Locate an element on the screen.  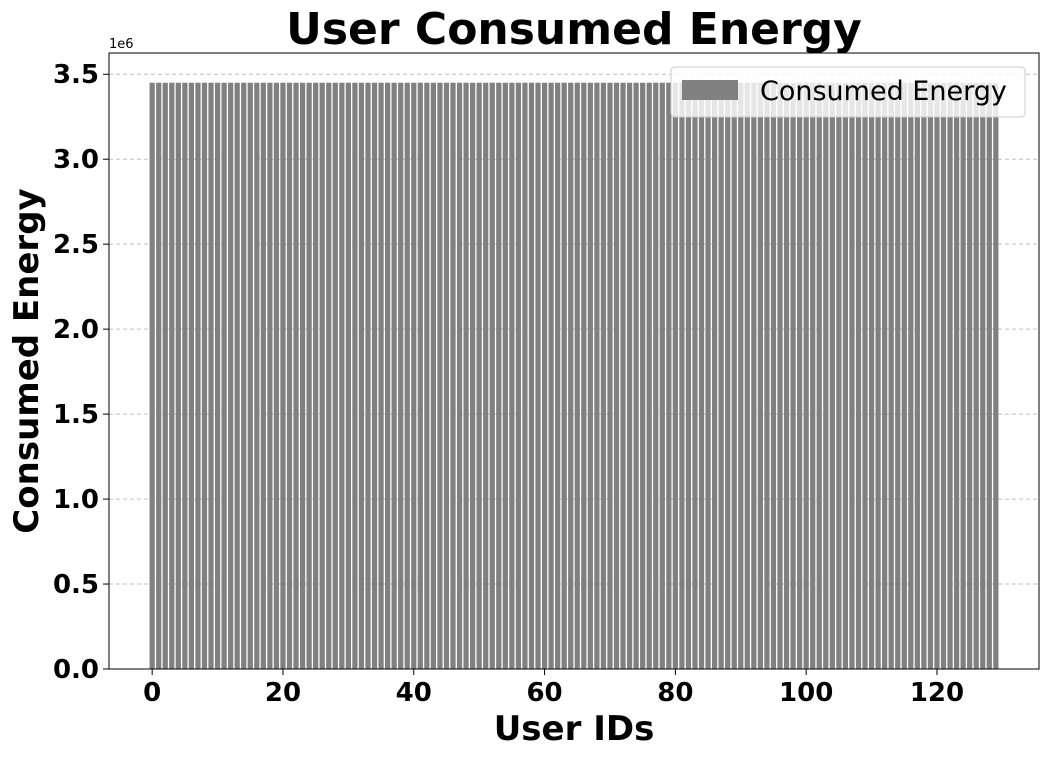
y-tick-label: 3.0 is located at coordinates (76, 160).